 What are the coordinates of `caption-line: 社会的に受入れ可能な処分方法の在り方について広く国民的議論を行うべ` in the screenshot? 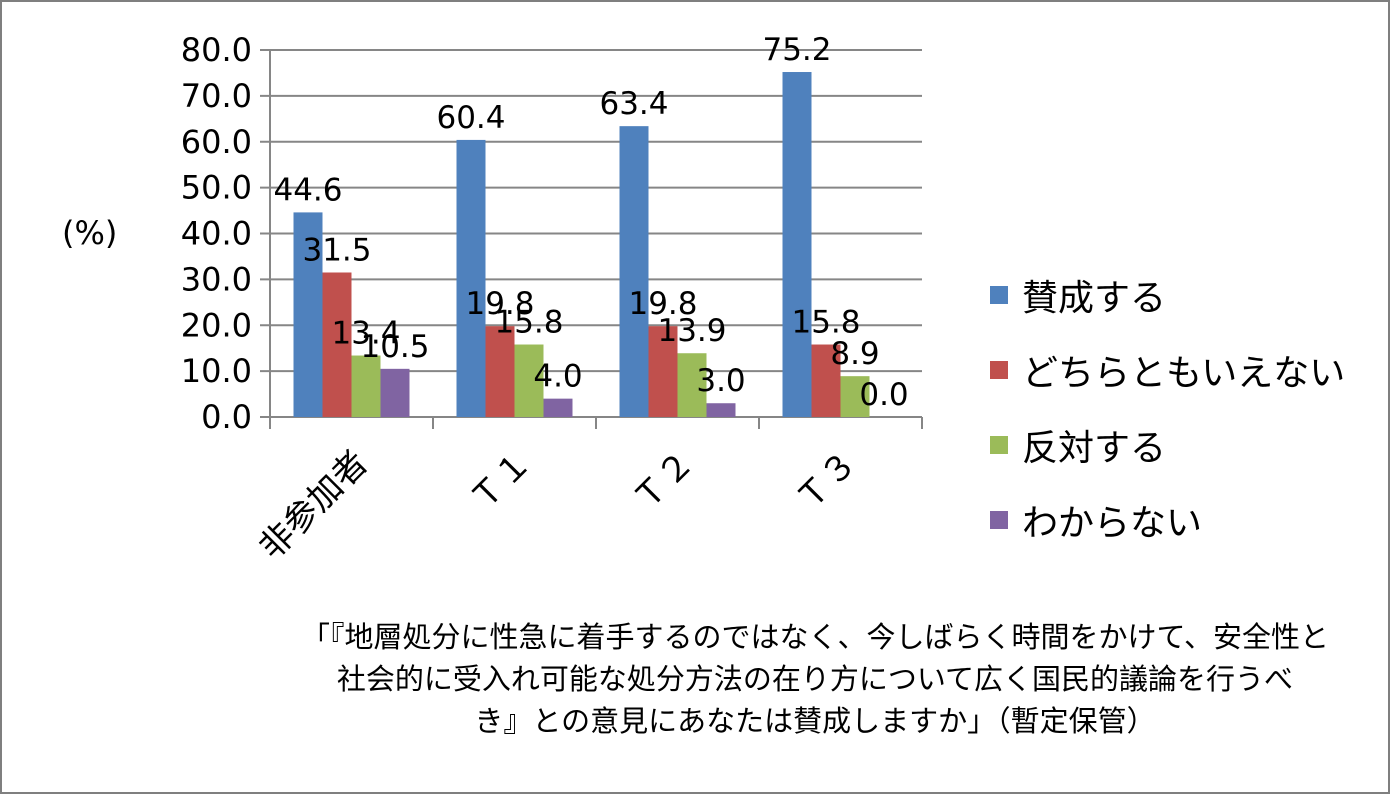 It's located at (815, 679).